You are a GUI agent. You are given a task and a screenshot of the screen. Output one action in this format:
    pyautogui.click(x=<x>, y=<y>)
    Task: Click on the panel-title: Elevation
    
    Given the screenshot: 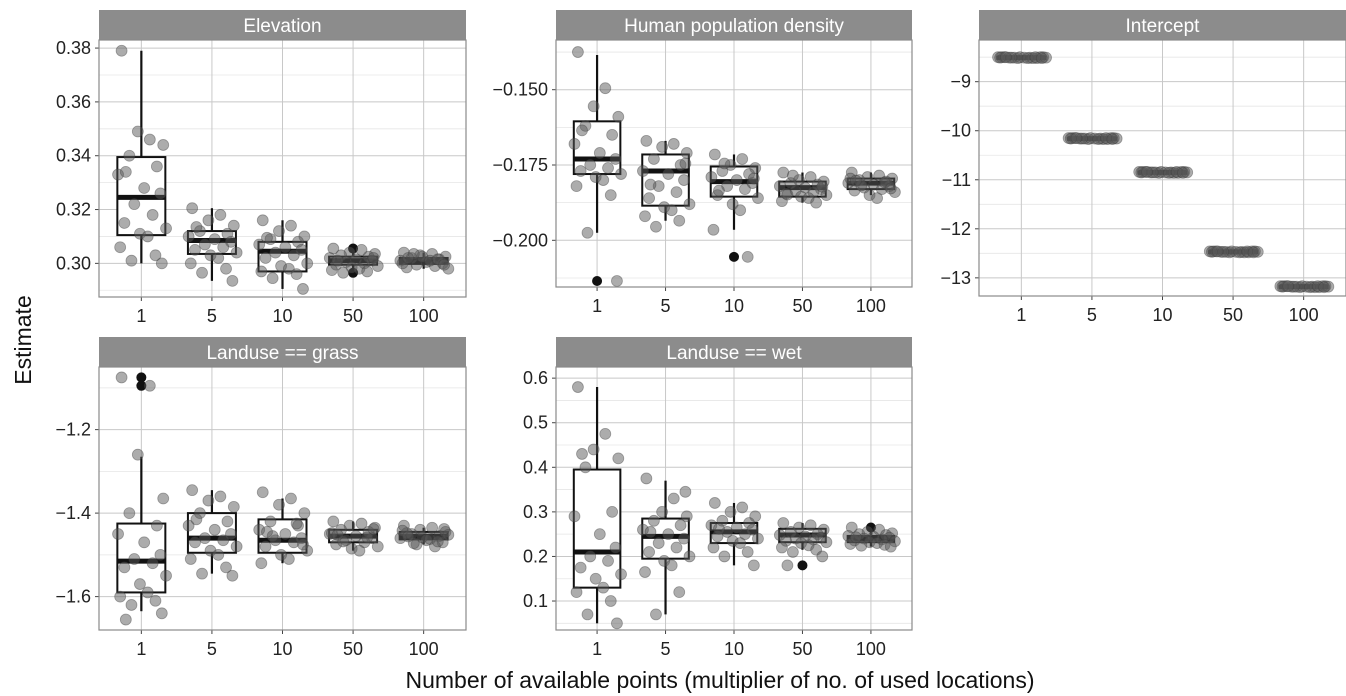 What is the action you would take?
    pyautogui.click(x=282, y=26)
    